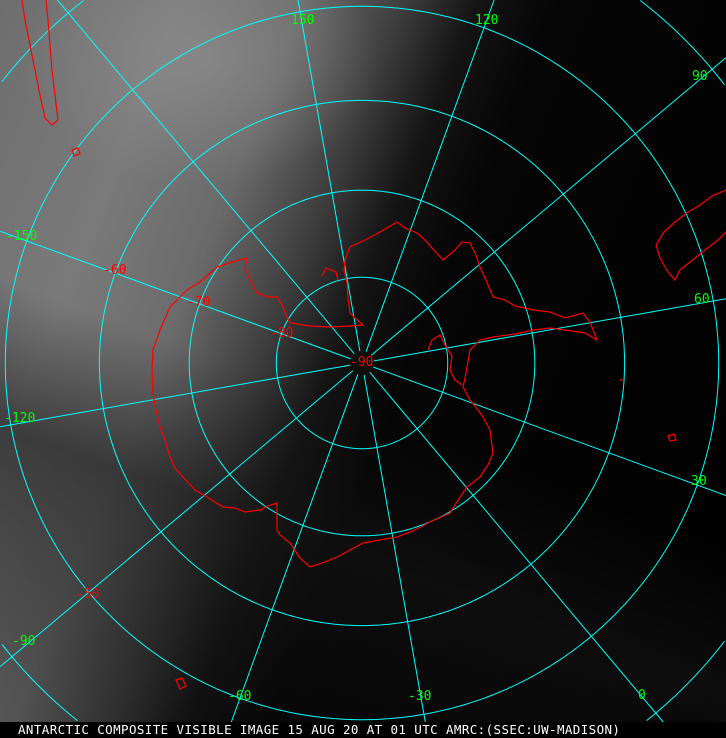  Describe the element at coordinates (87, 594) in the screenshot. I see `latitude-label: -50` at that location.